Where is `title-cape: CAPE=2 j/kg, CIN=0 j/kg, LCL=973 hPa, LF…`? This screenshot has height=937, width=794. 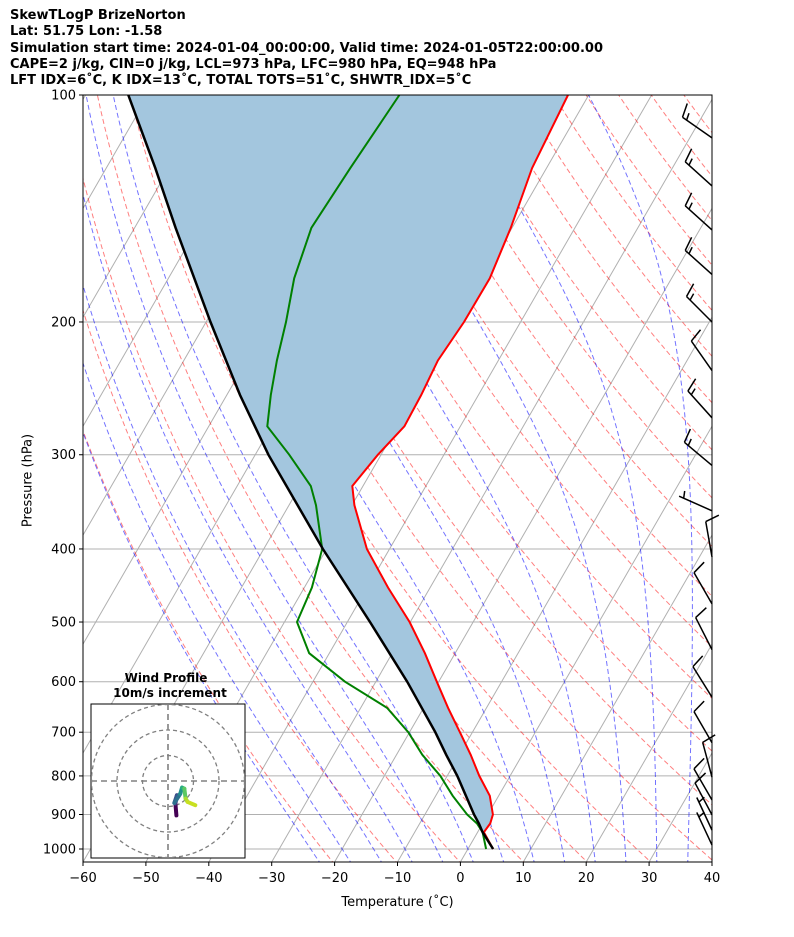 title-cape: CAPE=2 j/kg, CIN=0 j/kg, LCL=973 hPa, LF… is located at coordinates (253, 64).